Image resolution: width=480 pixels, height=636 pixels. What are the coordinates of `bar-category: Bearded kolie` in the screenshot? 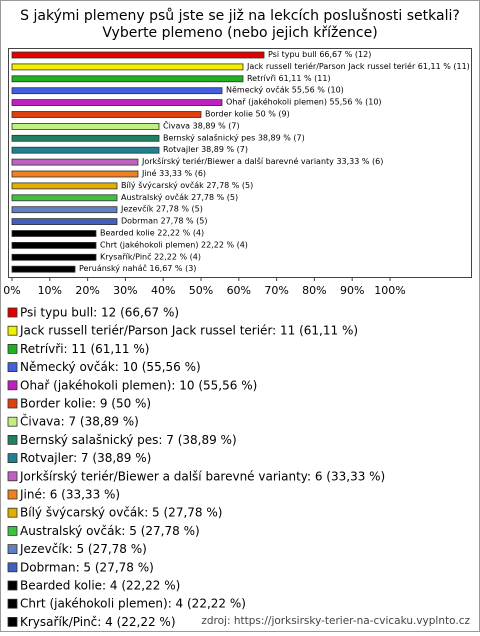 It's located at (127, 232).